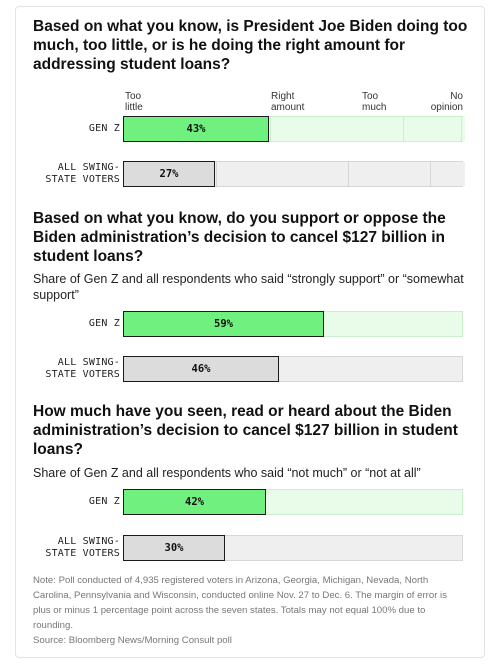  I want to click on chart3-track-all: 30%, so click(293, 548).